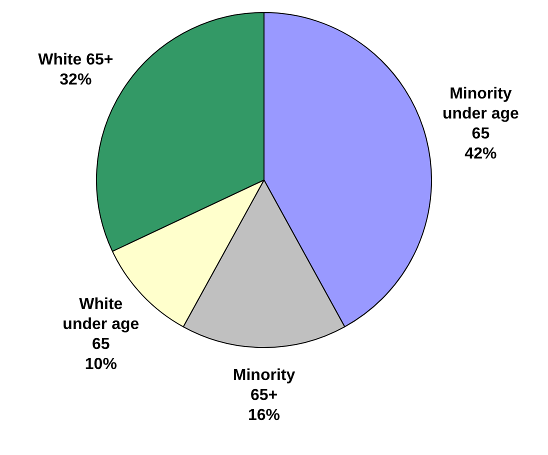 This screenshot has height=455, width=548. Describe the element at coordinates (100, 364) in the screenshot. I see `data-label: 10%` at that location.